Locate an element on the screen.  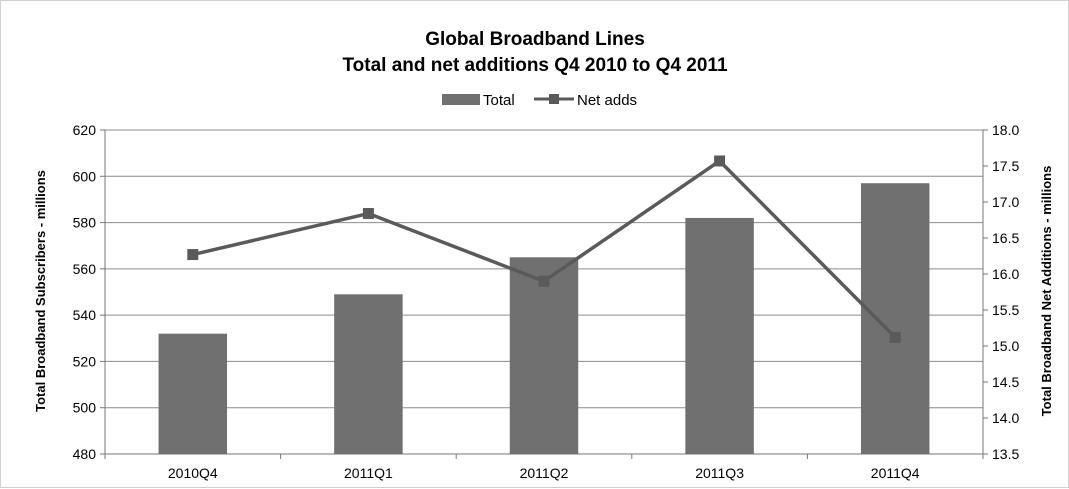
y-tick-label: 500 is located at coordinates (85, 408).